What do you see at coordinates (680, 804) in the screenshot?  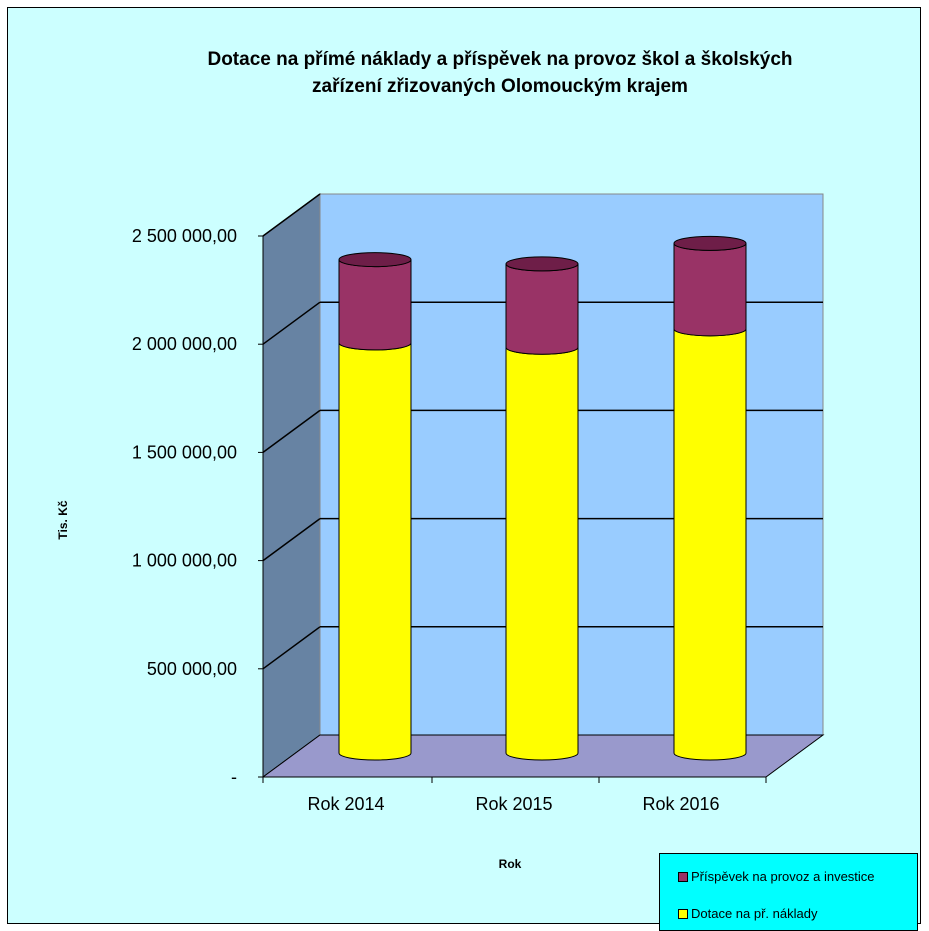 I see `x-tick-label: Rok 2016` at bounding box center [680, 804].